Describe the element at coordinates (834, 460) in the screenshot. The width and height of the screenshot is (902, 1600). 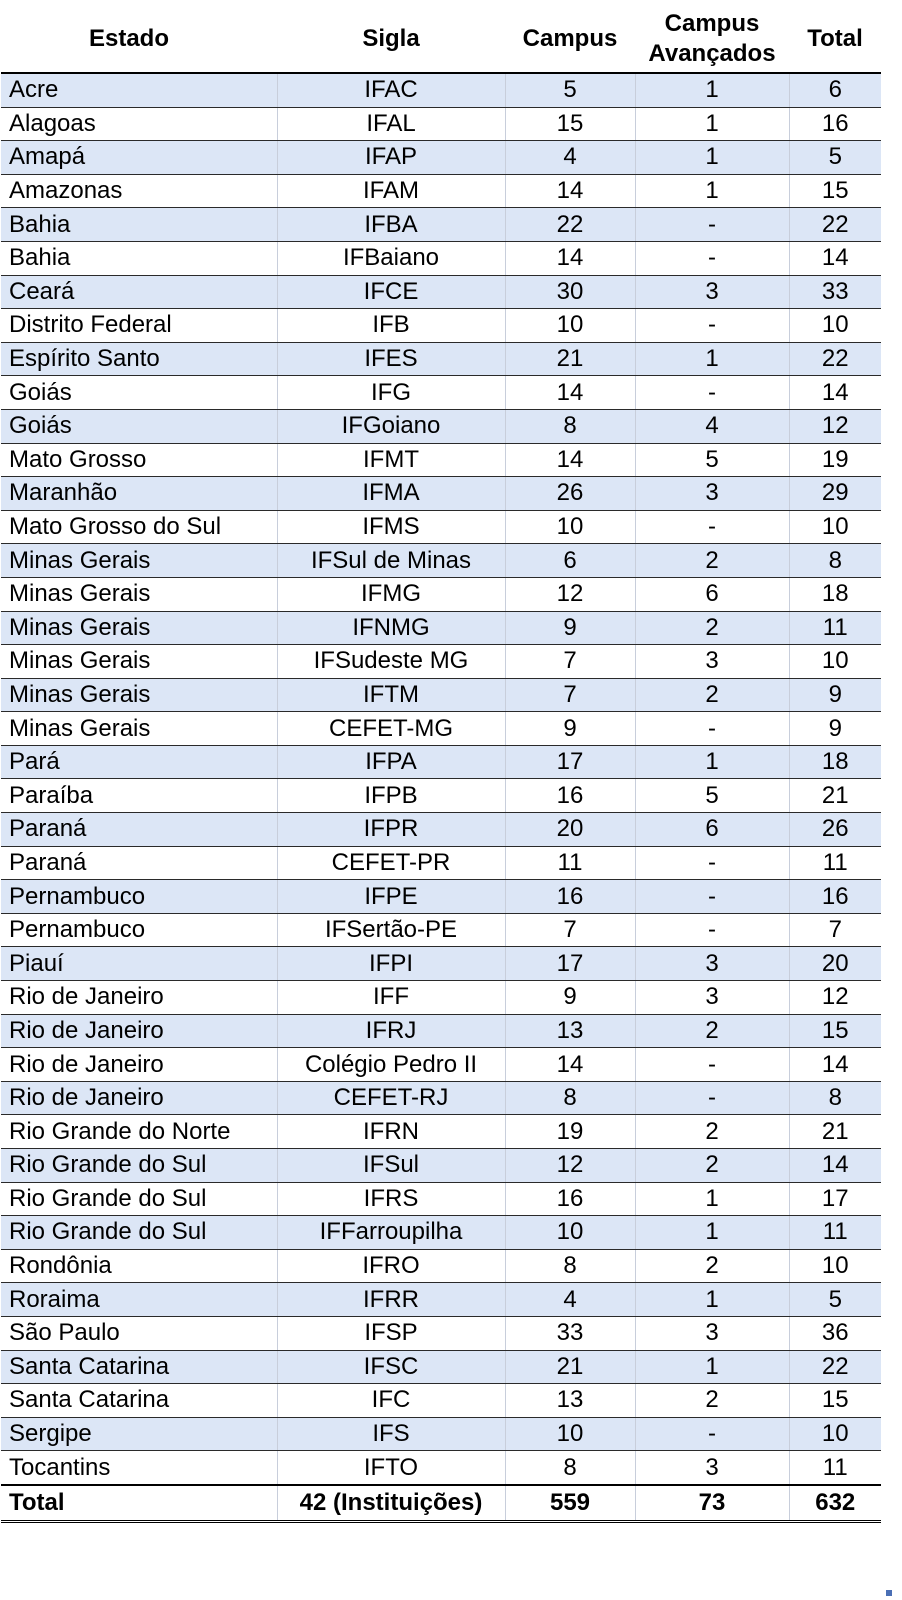
I see `cell-total: 19` at that location.